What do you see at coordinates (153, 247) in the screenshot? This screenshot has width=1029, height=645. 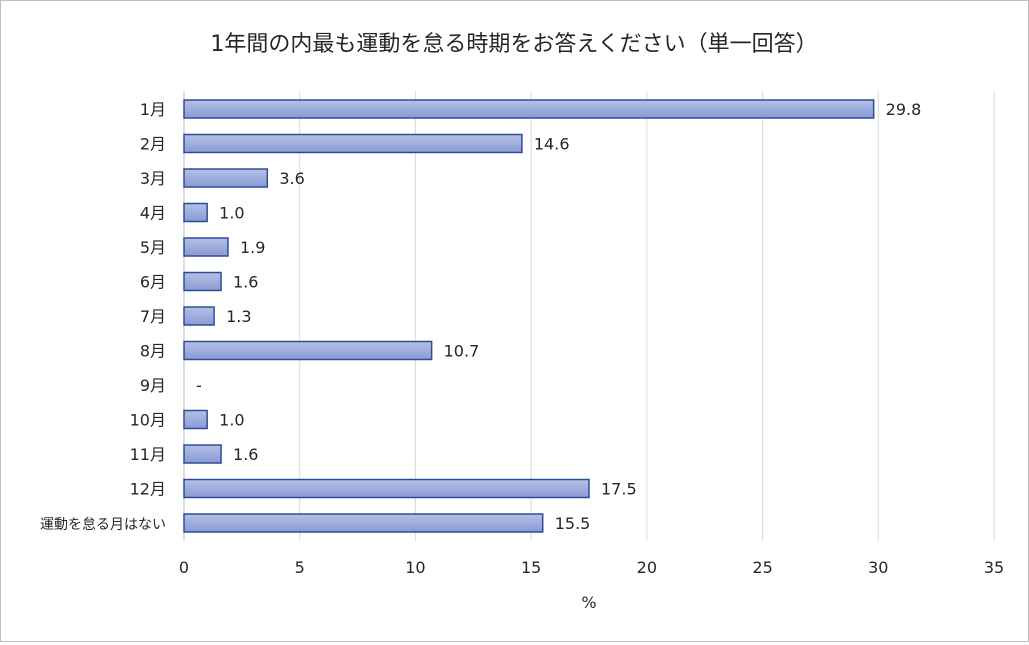 I see `category-label: 5月` at bounding box center [153, 247].